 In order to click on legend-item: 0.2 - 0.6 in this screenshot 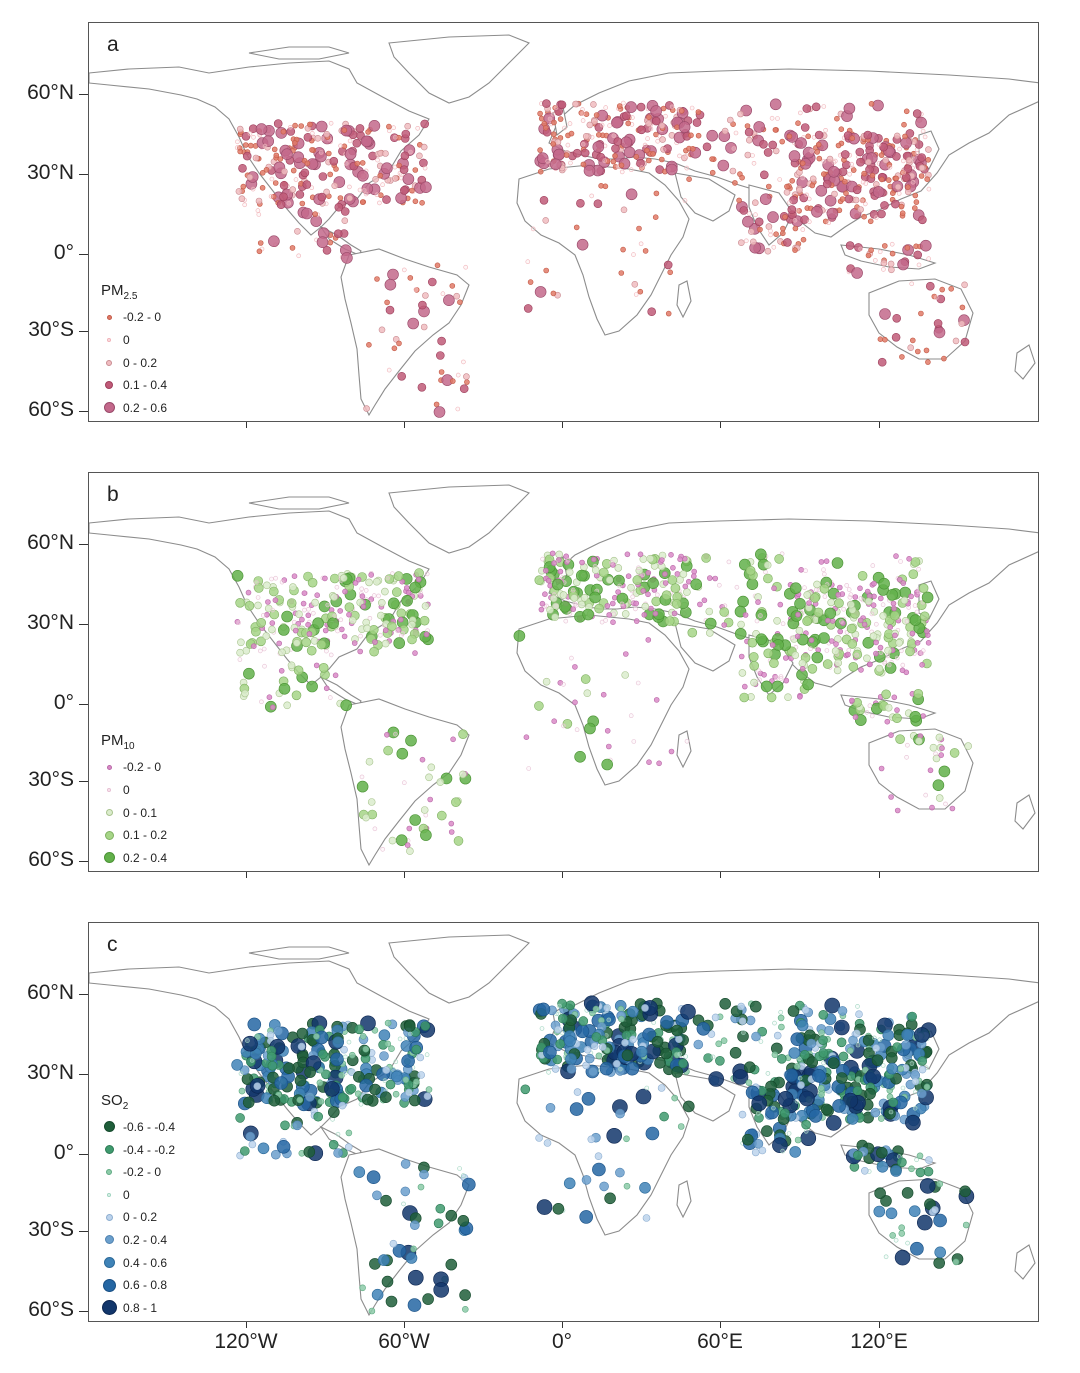, I will do `click(134, 407)`.